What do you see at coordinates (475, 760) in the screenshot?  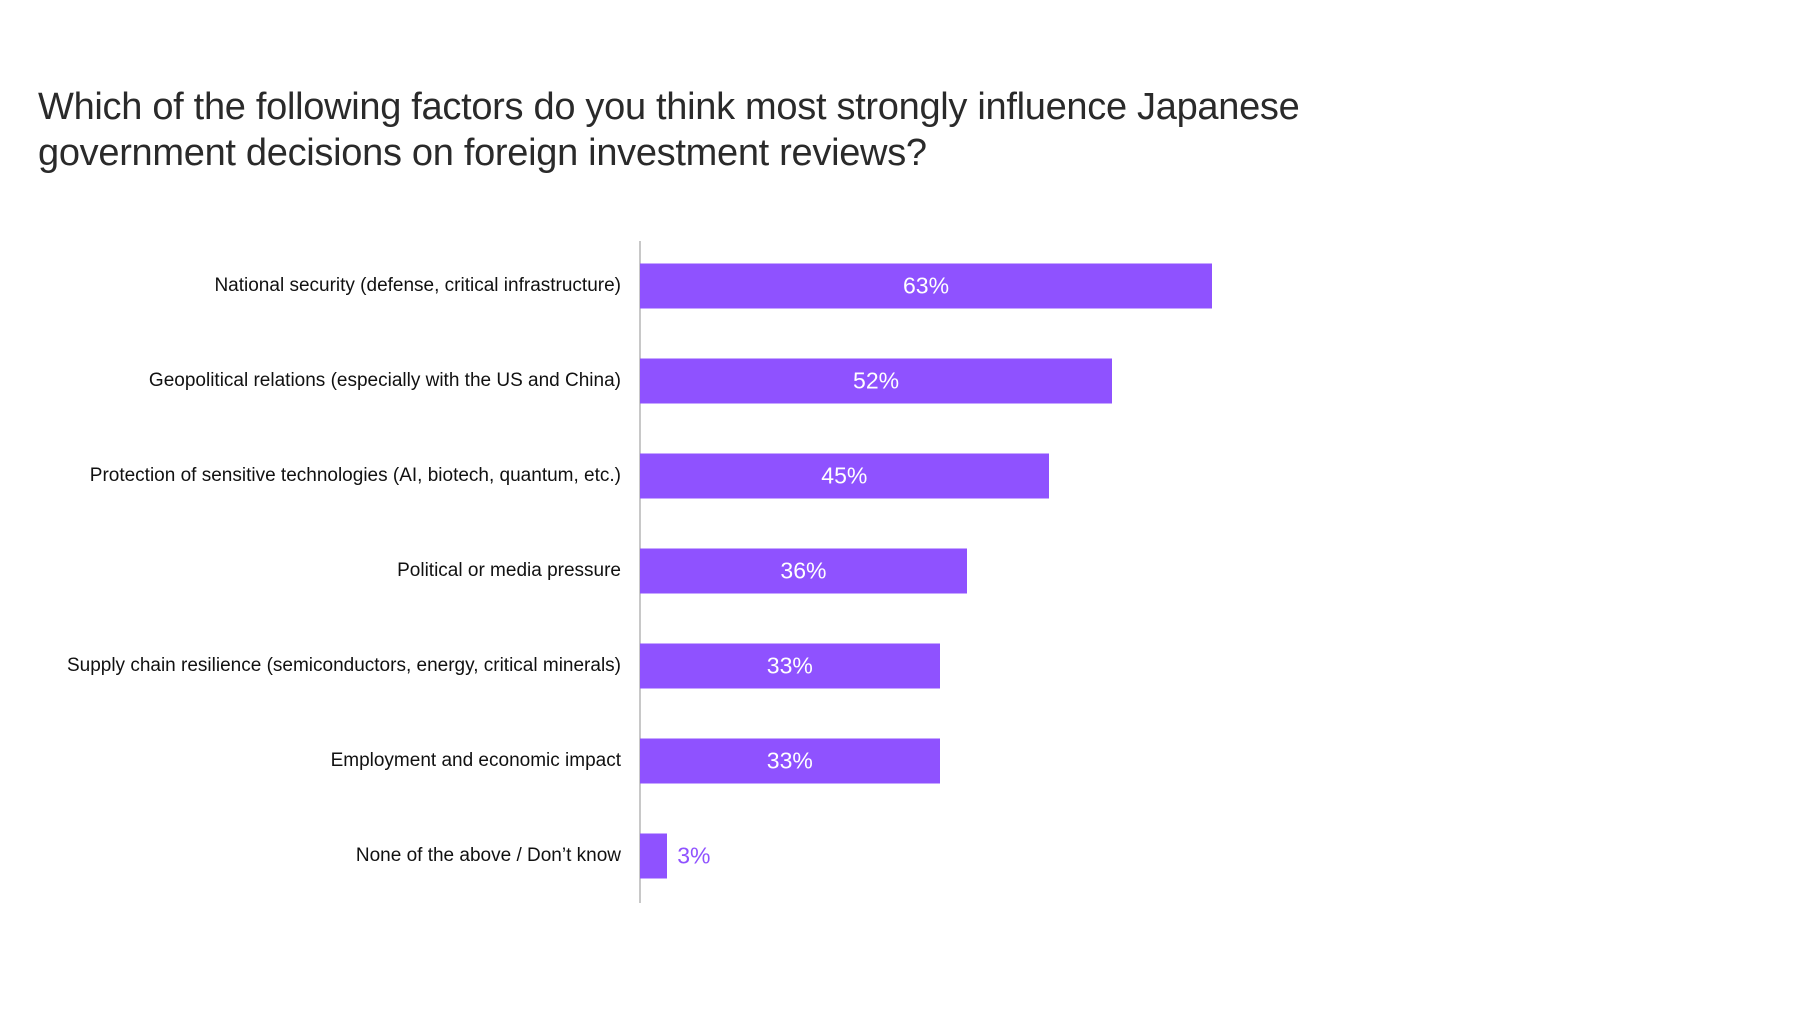 I see `category-label: Employment and economic impact` at bounding box center [475, 760].